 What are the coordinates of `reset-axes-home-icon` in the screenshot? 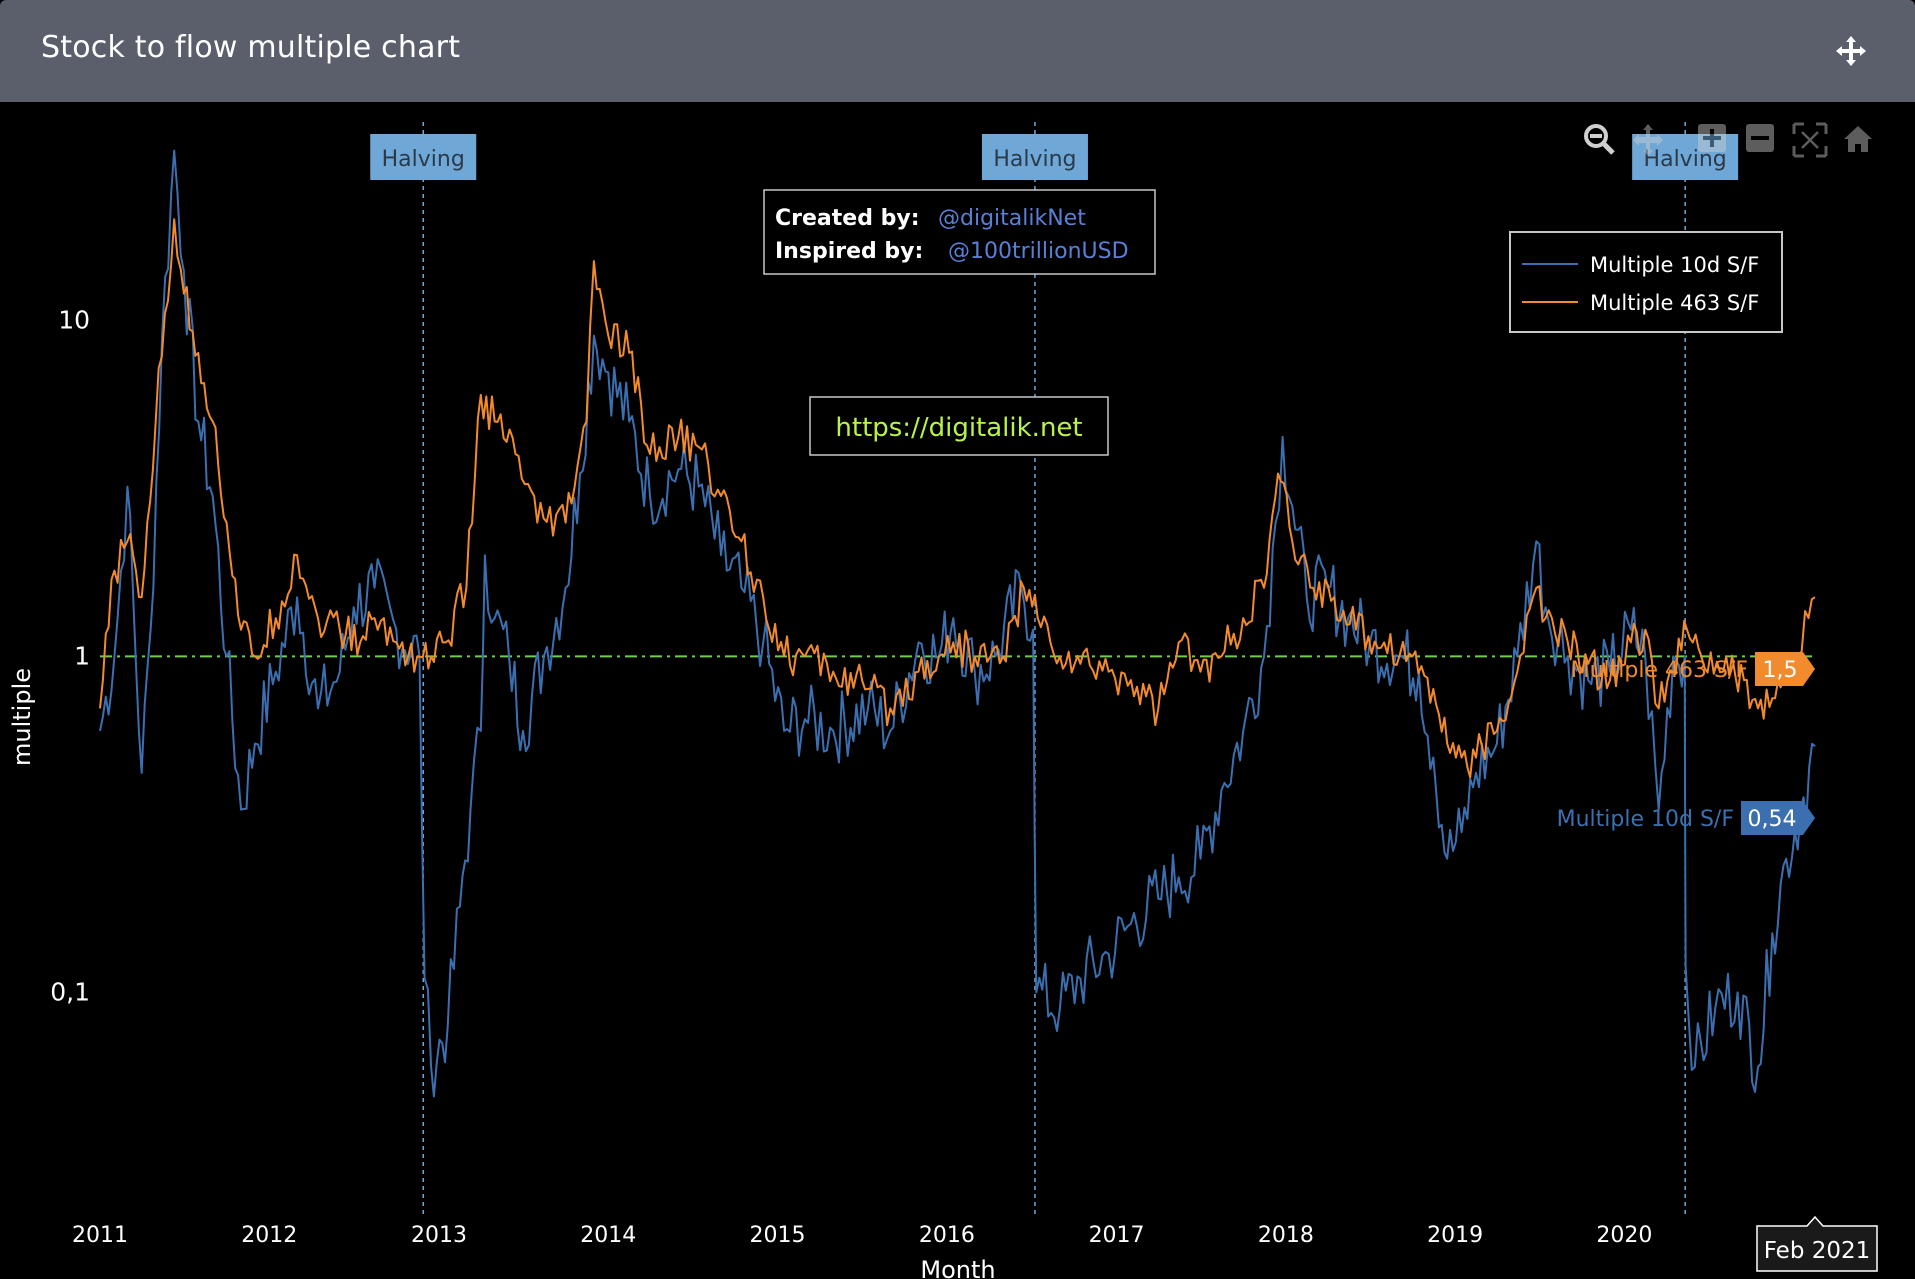 It's located at (1858, 139).